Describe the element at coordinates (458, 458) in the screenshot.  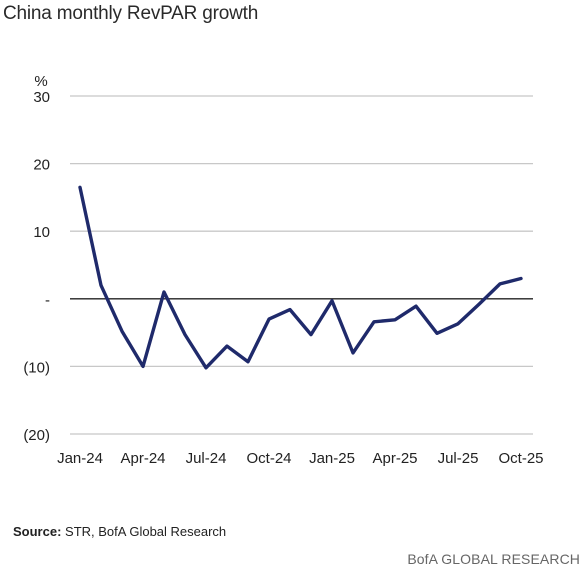
I see `x-tick-label: Jul-25` at that location.